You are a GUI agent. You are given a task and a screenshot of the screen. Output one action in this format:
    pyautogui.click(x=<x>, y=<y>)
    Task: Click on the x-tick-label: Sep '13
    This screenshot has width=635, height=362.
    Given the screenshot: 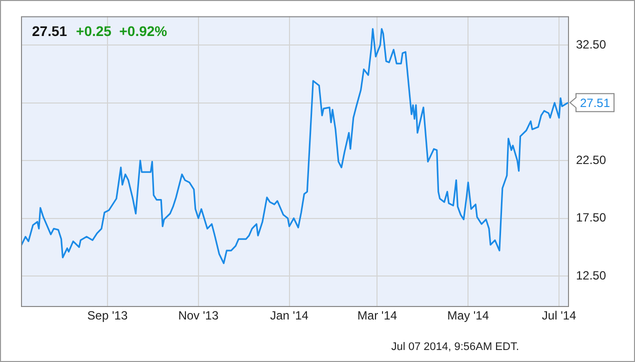 What is the action you would take?
    pyautogui.click(x=107, y=315)
    